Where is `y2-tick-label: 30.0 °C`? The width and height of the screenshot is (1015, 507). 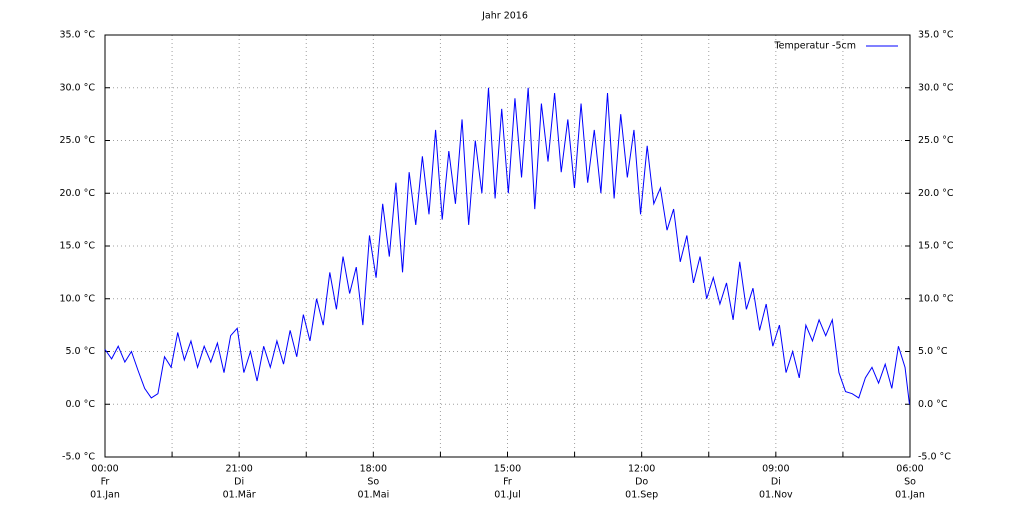
y2-tick-label: 30.0 °C is located at coordinates (936, 87).